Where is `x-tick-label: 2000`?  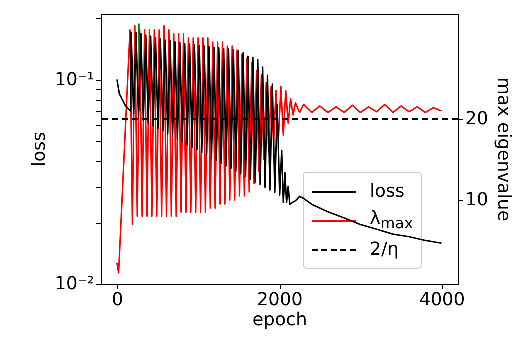 x-tick-label: 2000 is located at coordinates (280, 300).